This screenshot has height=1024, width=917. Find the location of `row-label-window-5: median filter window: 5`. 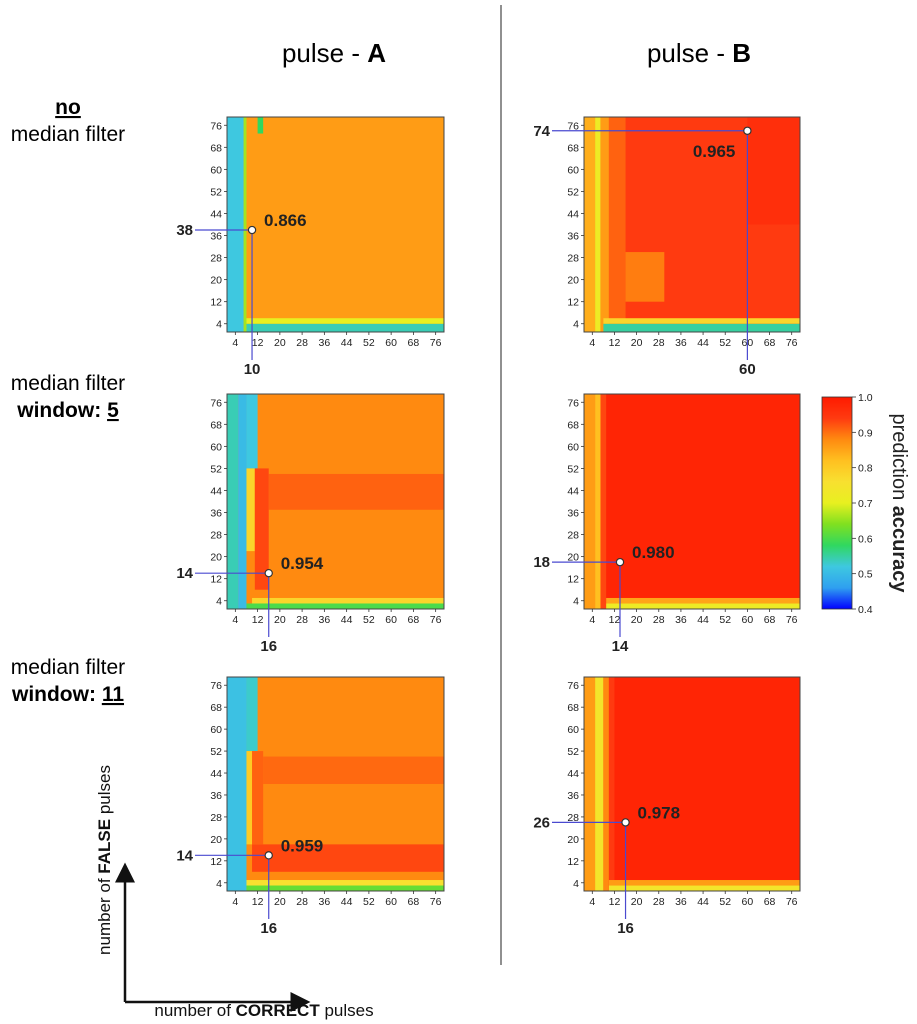

row-label-window-5: median filter window: 5 is located at coordinates (68, 397).